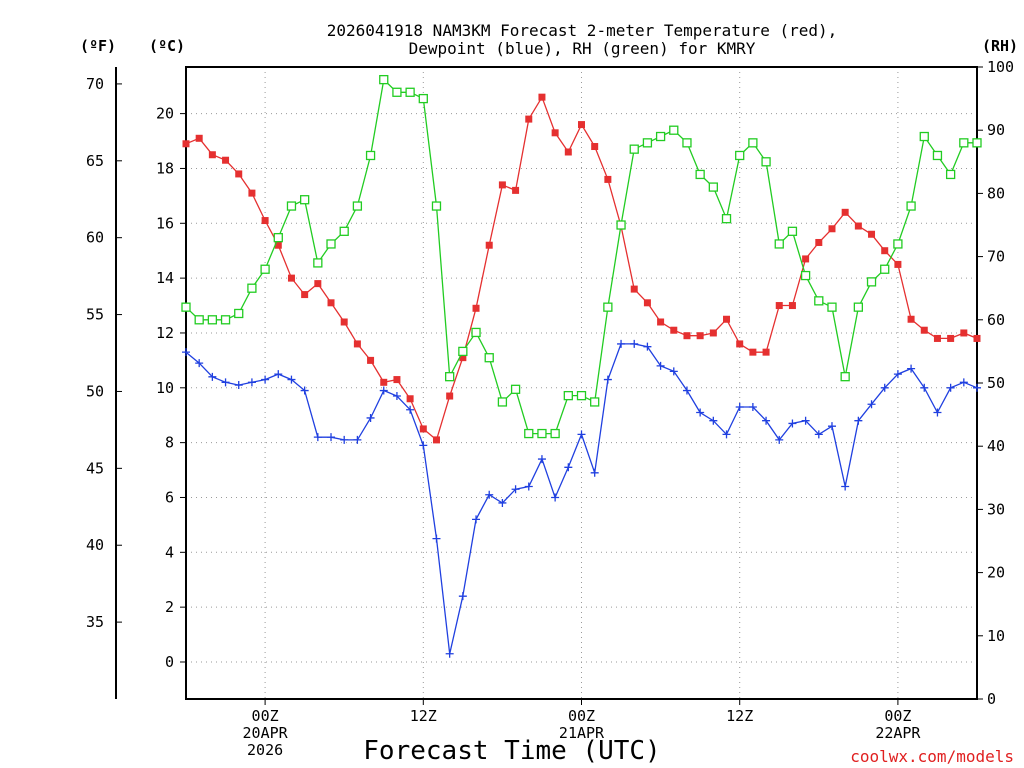 The height and width of the screenshot is (768, 1024). Describe the element at coordinates (265, 750) in the screenshot. I see `x-tick-label-0-2: 2026` at that location.